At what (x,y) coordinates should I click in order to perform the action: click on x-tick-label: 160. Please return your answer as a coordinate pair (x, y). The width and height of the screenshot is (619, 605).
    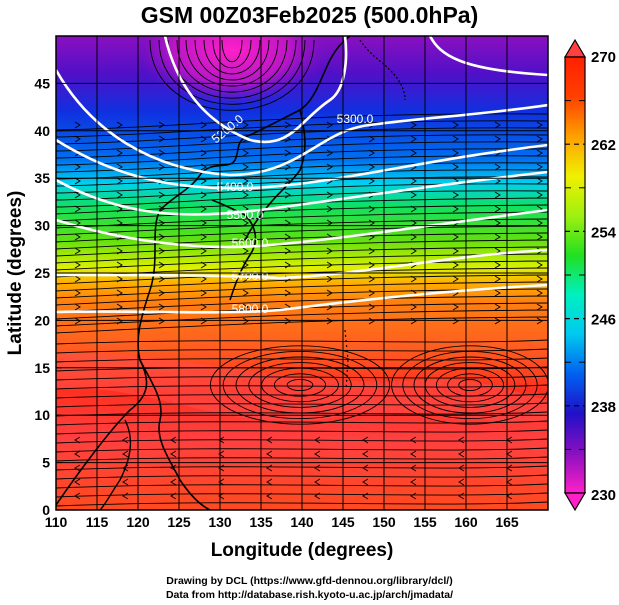
    Looking at the image, I should click on (466, 522).